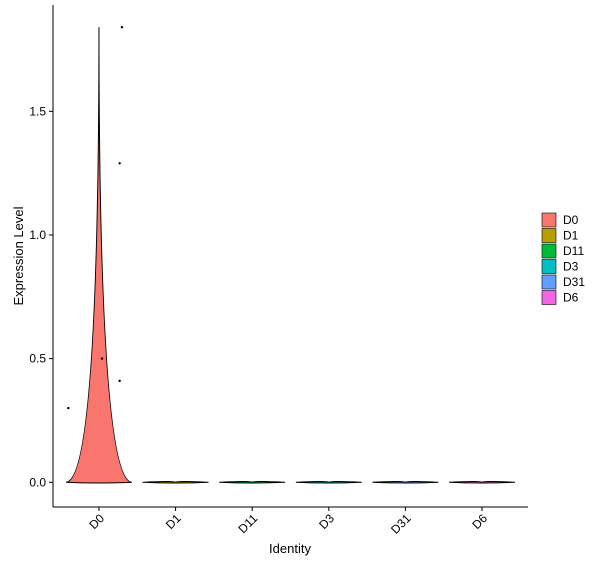 This screenshot has width=600, height=568. Describe the element at coordinates (96, 521) in the screenshot. I see `x-tick-label: D0` at that location.